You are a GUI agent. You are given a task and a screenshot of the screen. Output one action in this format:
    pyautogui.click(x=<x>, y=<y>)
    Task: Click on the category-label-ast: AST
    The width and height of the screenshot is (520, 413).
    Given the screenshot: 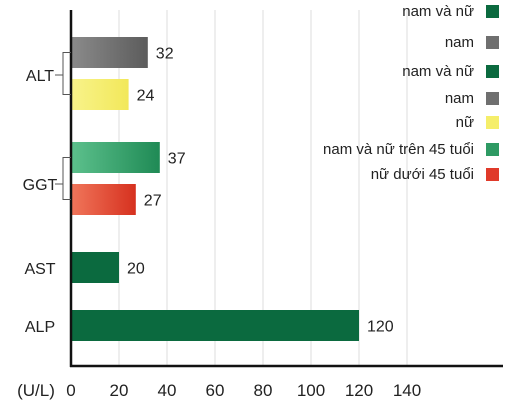 What is the action you would take?
    pyautogui.click(x=39, y=269)
    